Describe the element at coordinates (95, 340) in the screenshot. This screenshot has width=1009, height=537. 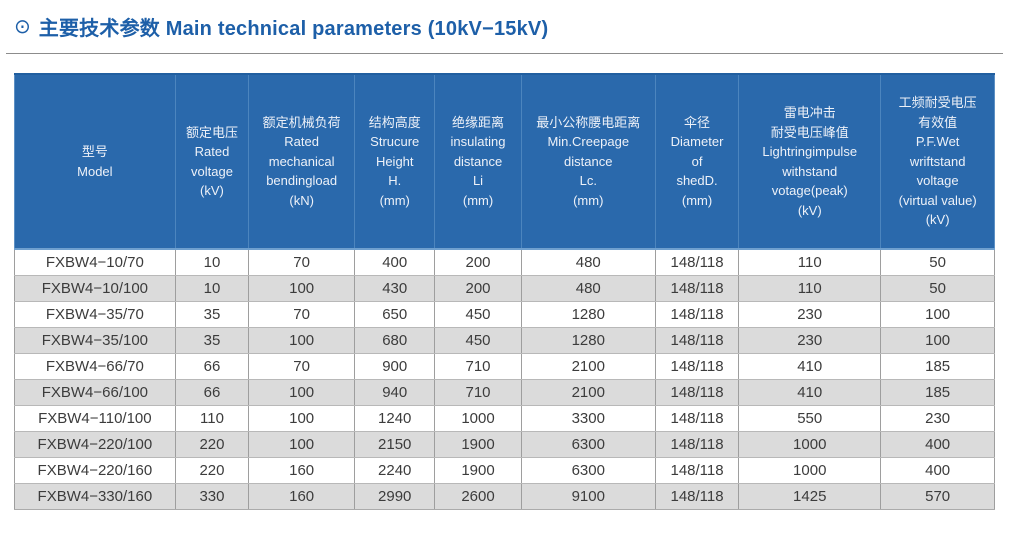
I see `model-cell: FXBW4−35/100` at that location.